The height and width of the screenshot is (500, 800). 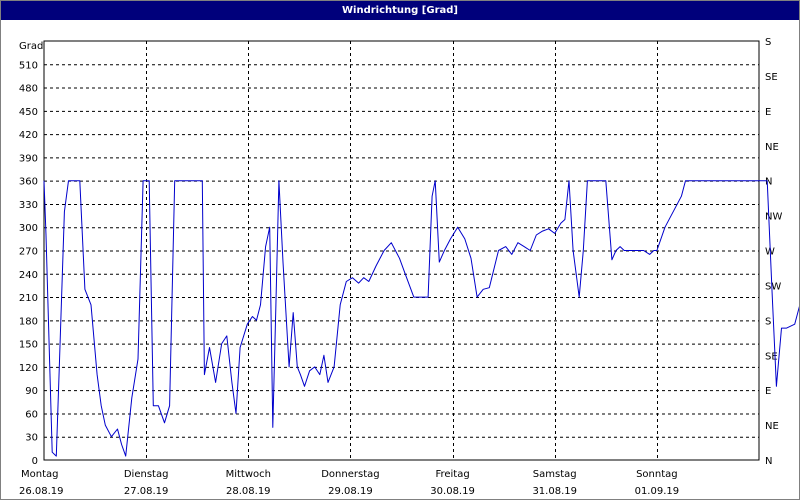 I want to click on x-day-label: Sonntag, so click(x=657, y=474).